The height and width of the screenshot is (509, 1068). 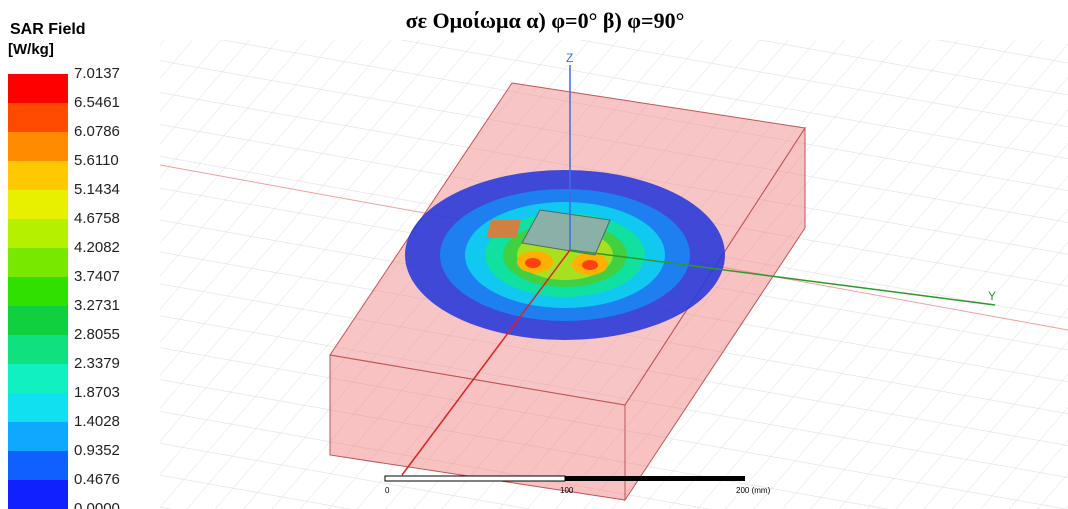 What do you see at coordinates (569, 58) in the screenshot?
I see `z-axis-label: Z` at bounding box center [569, 58].